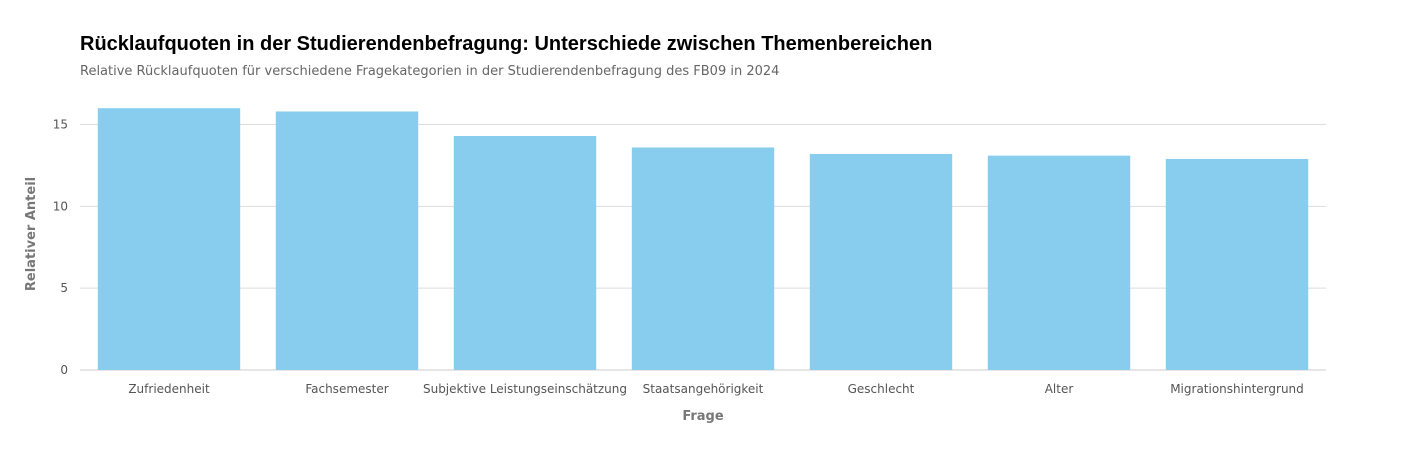  I want to click on y-axis-title: Relativer Anteil, so click(31, 234).